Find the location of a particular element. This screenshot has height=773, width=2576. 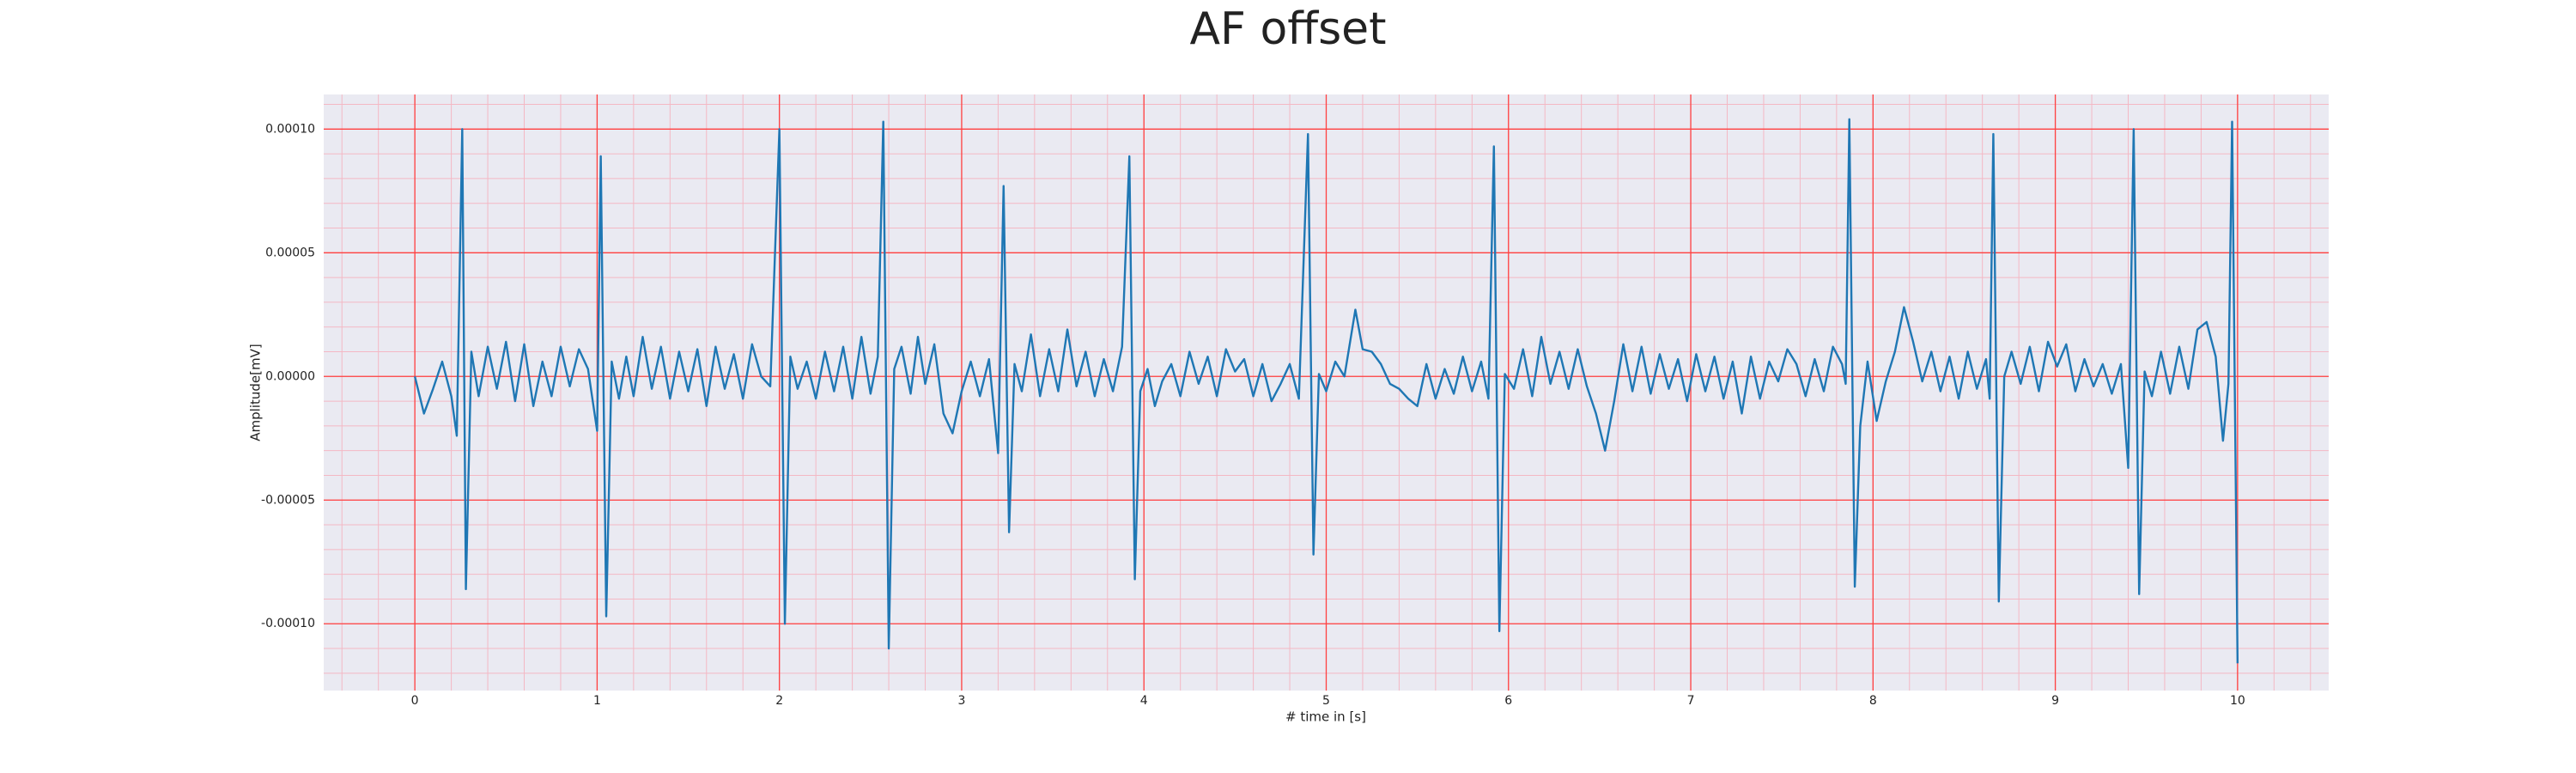

y-tick-label: 0.00005 is located at coordinates (290, 252).